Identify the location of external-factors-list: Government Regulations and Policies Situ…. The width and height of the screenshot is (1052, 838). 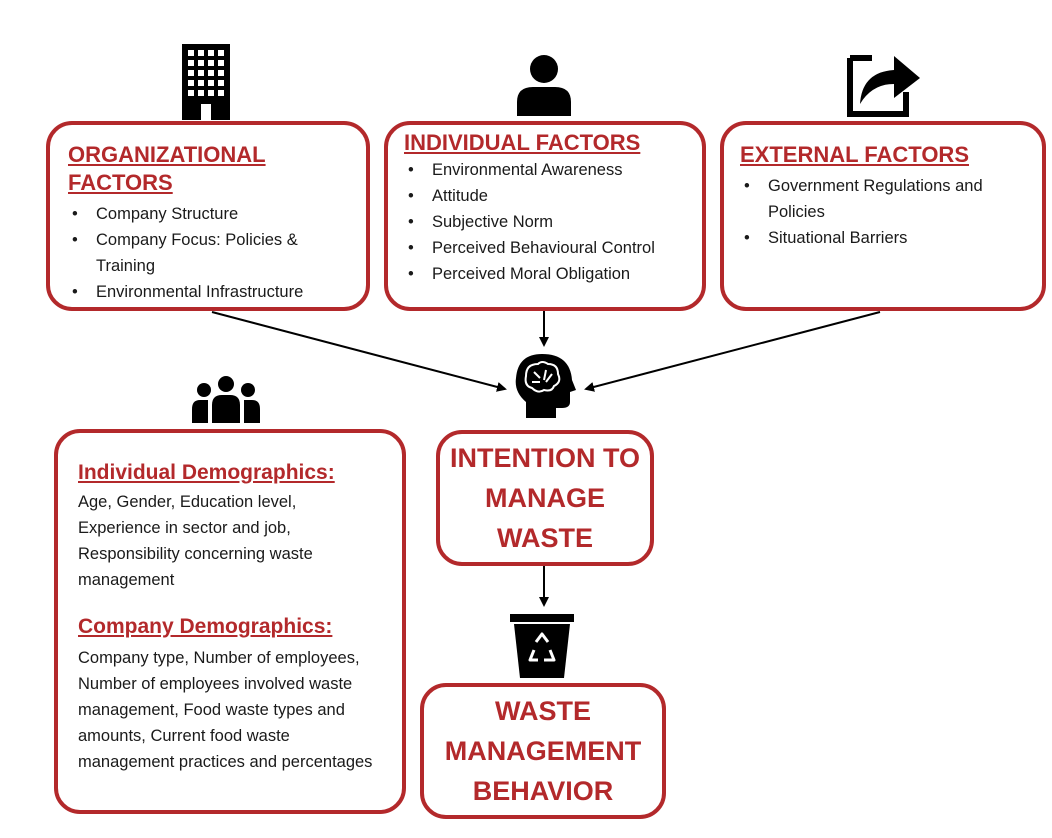
(885, 212).